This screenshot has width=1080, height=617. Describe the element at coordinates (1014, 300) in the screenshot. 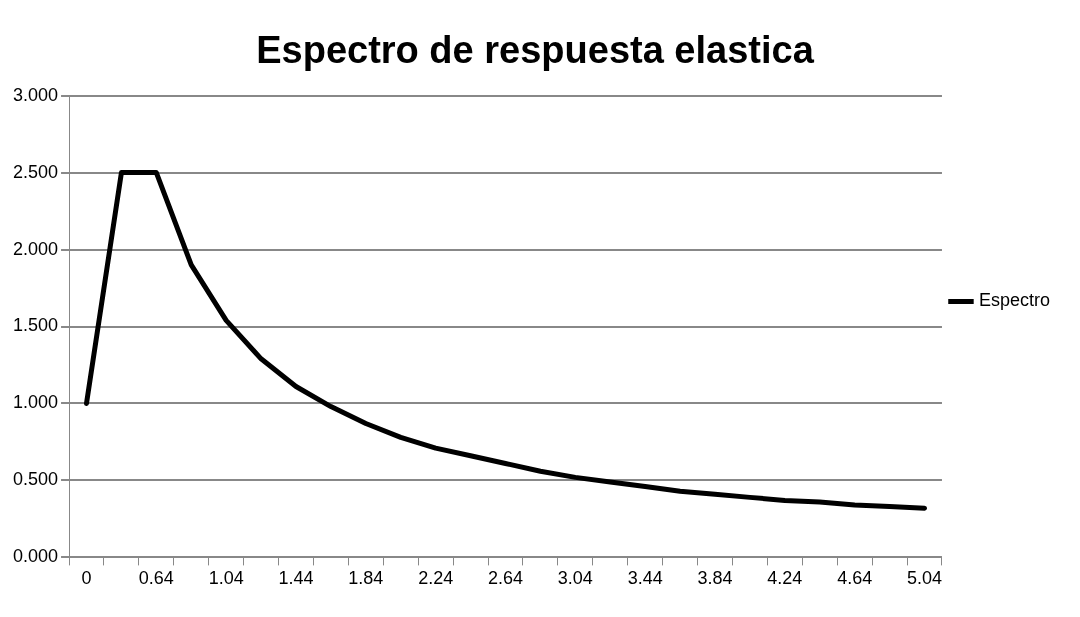

I see `legend-label: Espectro` at that location.